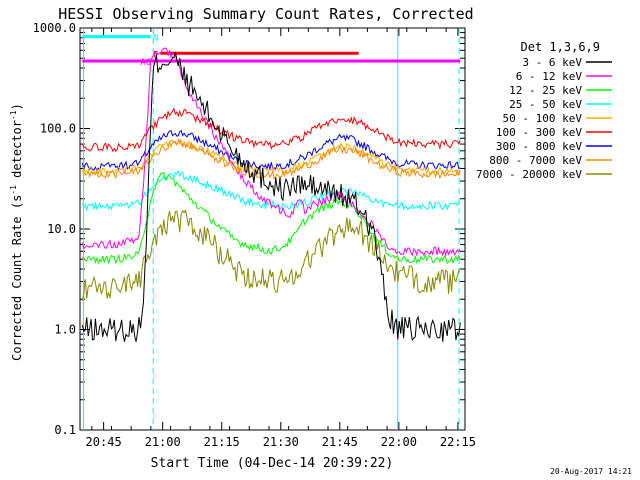 The image size is (640, 480). I want to click on y-axis-label-part: Corrected Count Rate (s, so click(17, 278).